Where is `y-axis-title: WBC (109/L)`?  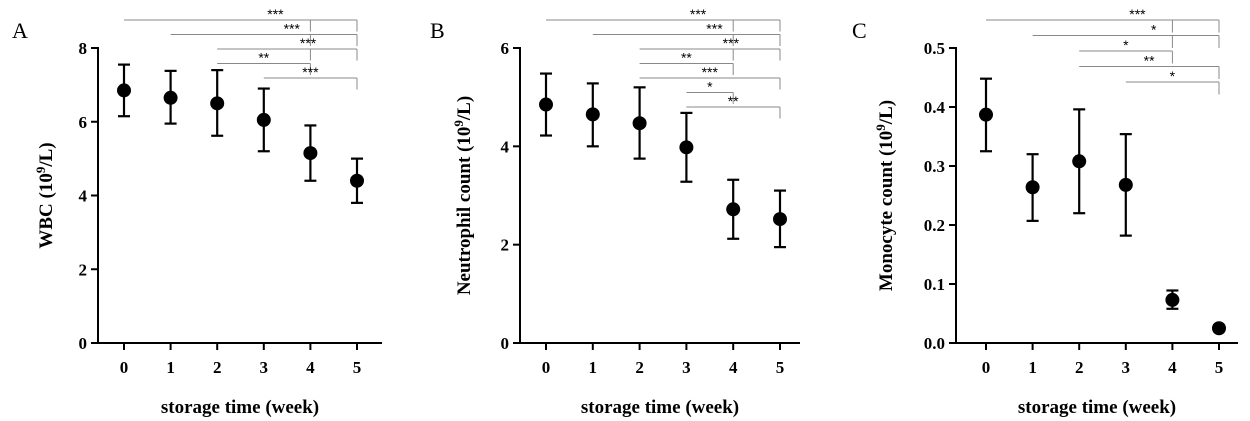
y-axis-title: WBC (109/L) is located at coordinates (45, 195).